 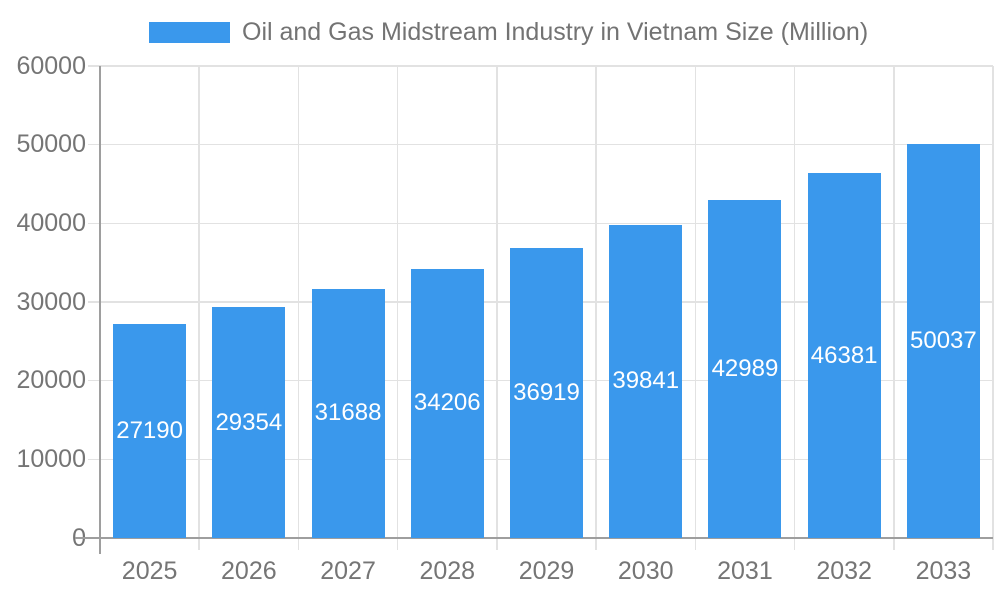 I want to click on x-axis-label: 2025, so click(x=149, y=571).